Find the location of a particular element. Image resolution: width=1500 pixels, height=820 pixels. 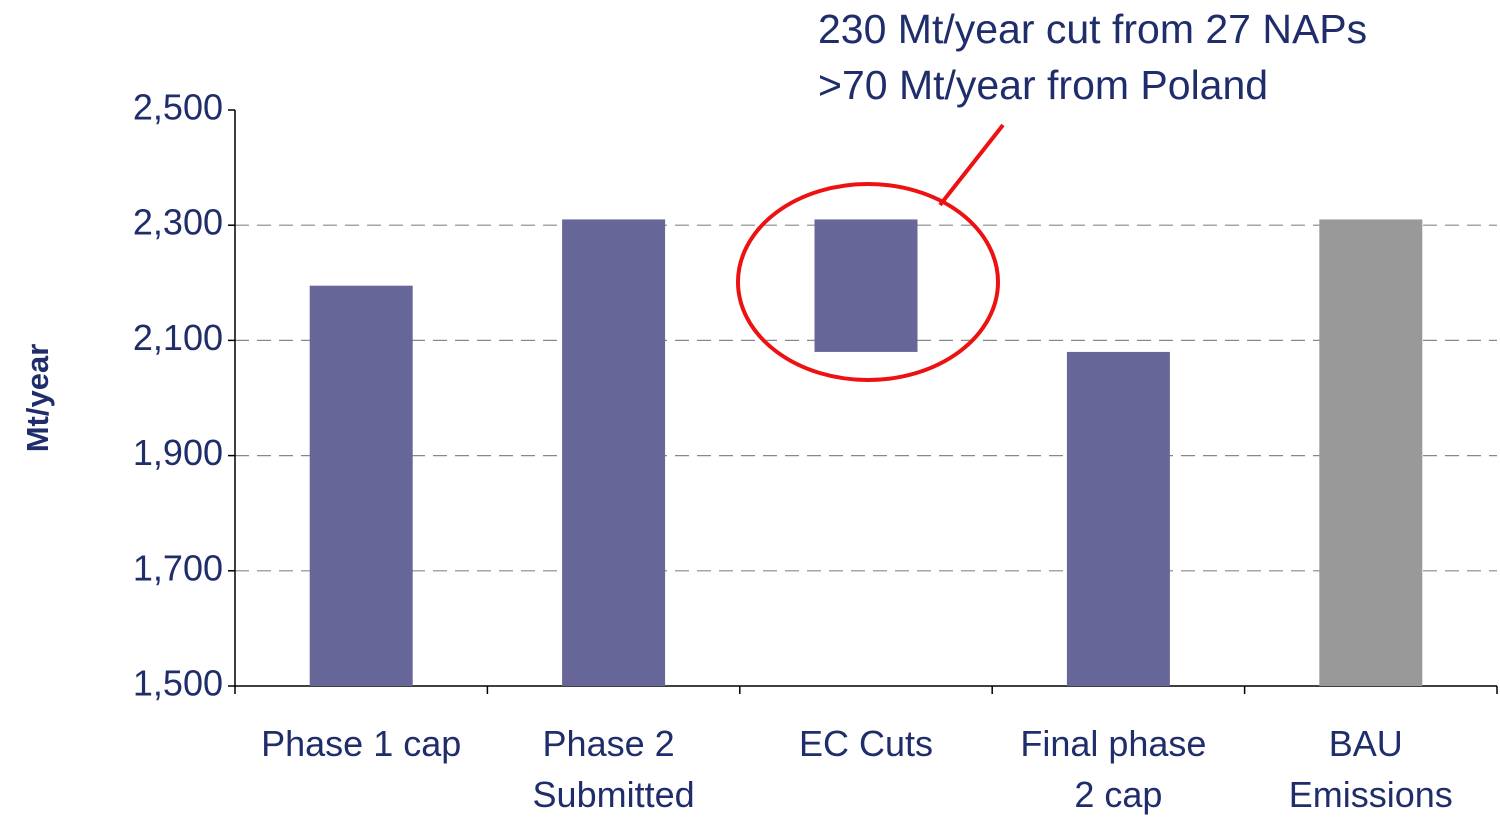

x-tick-label: EC Cuts is located at coordinates (866, 743).